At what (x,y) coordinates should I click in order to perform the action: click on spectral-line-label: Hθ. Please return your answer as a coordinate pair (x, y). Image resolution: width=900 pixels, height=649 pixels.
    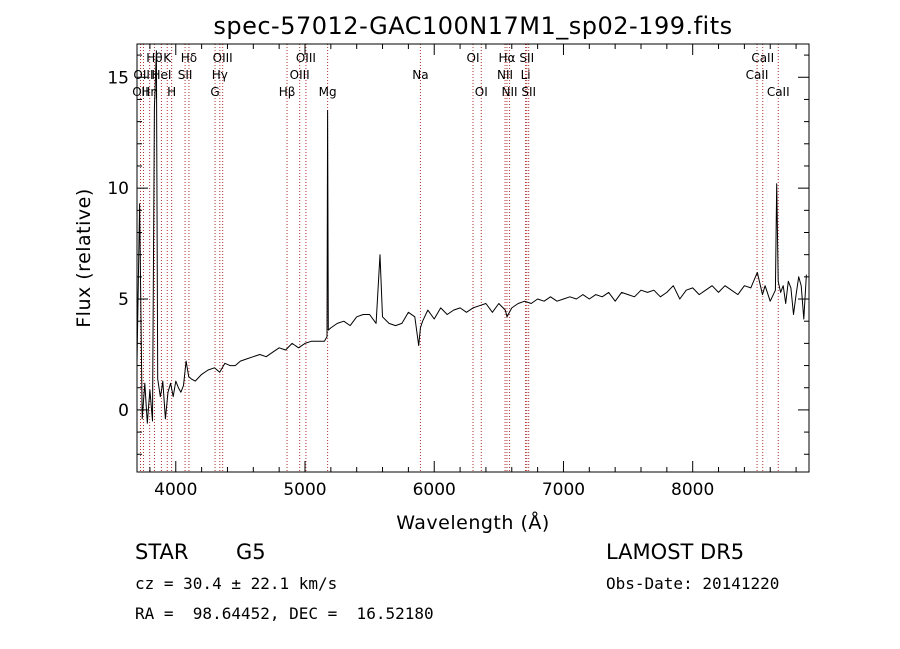
    Looking at the image, I should click on (154, 58).